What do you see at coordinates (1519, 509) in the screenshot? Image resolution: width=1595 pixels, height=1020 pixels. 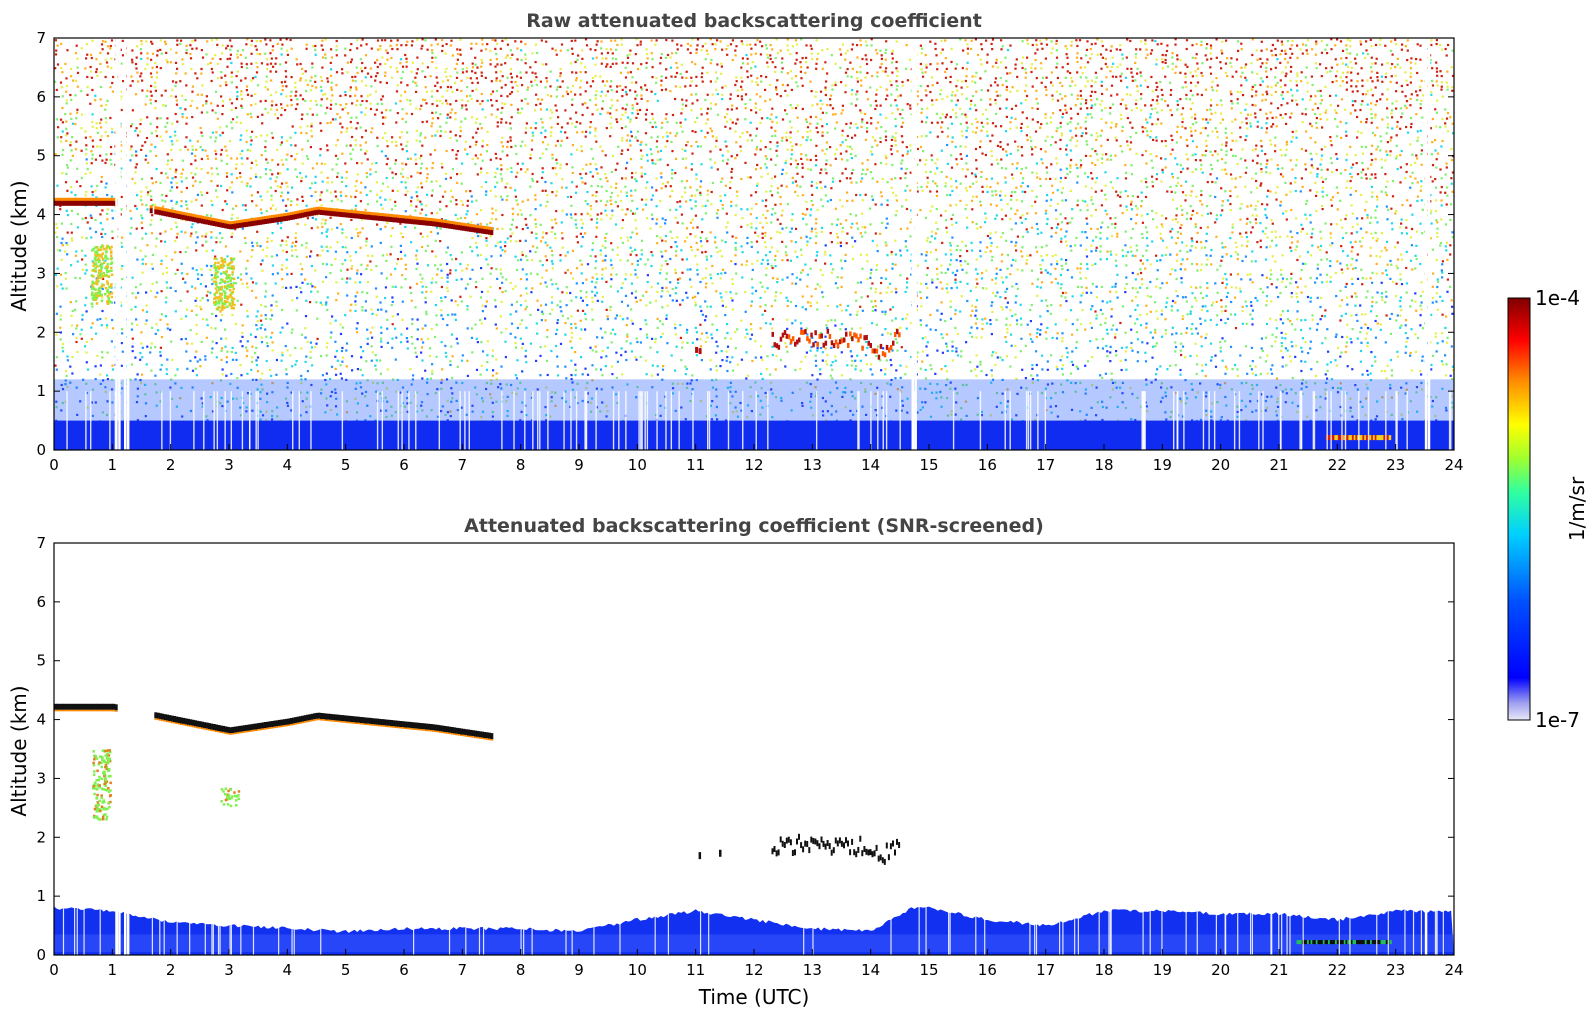 I see `colorbar-gradient` at bounding box center [1519, 509].